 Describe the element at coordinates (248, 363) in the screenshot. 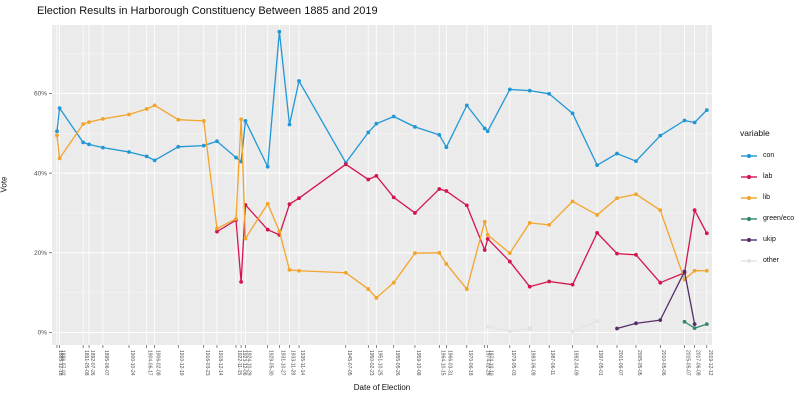

I see `svg-text: 1924-10-29` at that location.